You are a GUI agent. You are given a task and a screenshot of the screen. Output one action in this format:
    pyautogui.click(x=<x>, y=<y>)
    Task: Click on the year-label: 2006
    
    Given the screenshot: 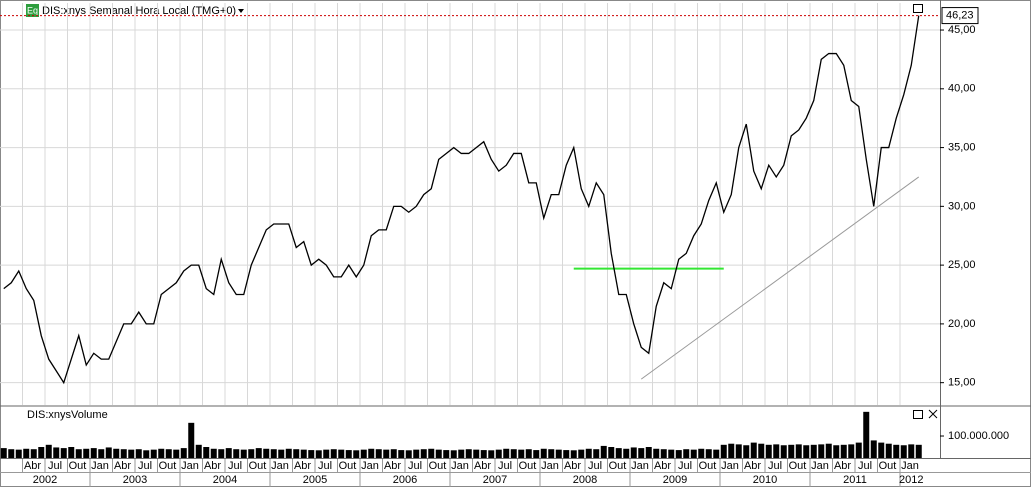 What is the action you would take?
    pyautogui.click(x=405, y=480)
    